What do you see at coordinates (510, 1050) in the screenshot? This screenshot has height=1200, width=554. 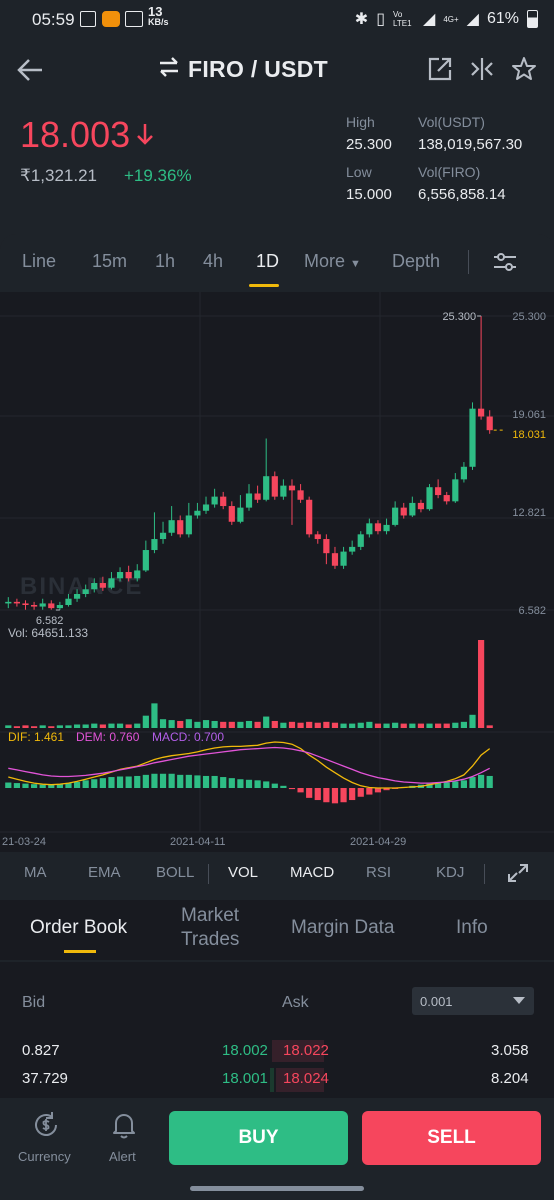 I see `ask-qty-0: 3.058` at bounding box center [510, 1050].